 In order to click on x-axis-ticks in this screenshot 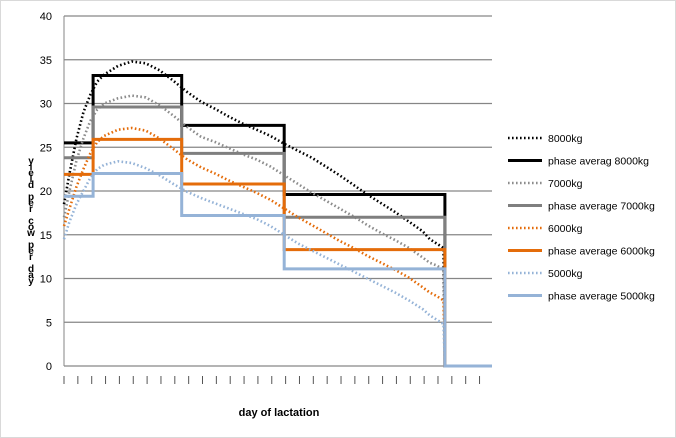, I will do `click(272, 380)`.